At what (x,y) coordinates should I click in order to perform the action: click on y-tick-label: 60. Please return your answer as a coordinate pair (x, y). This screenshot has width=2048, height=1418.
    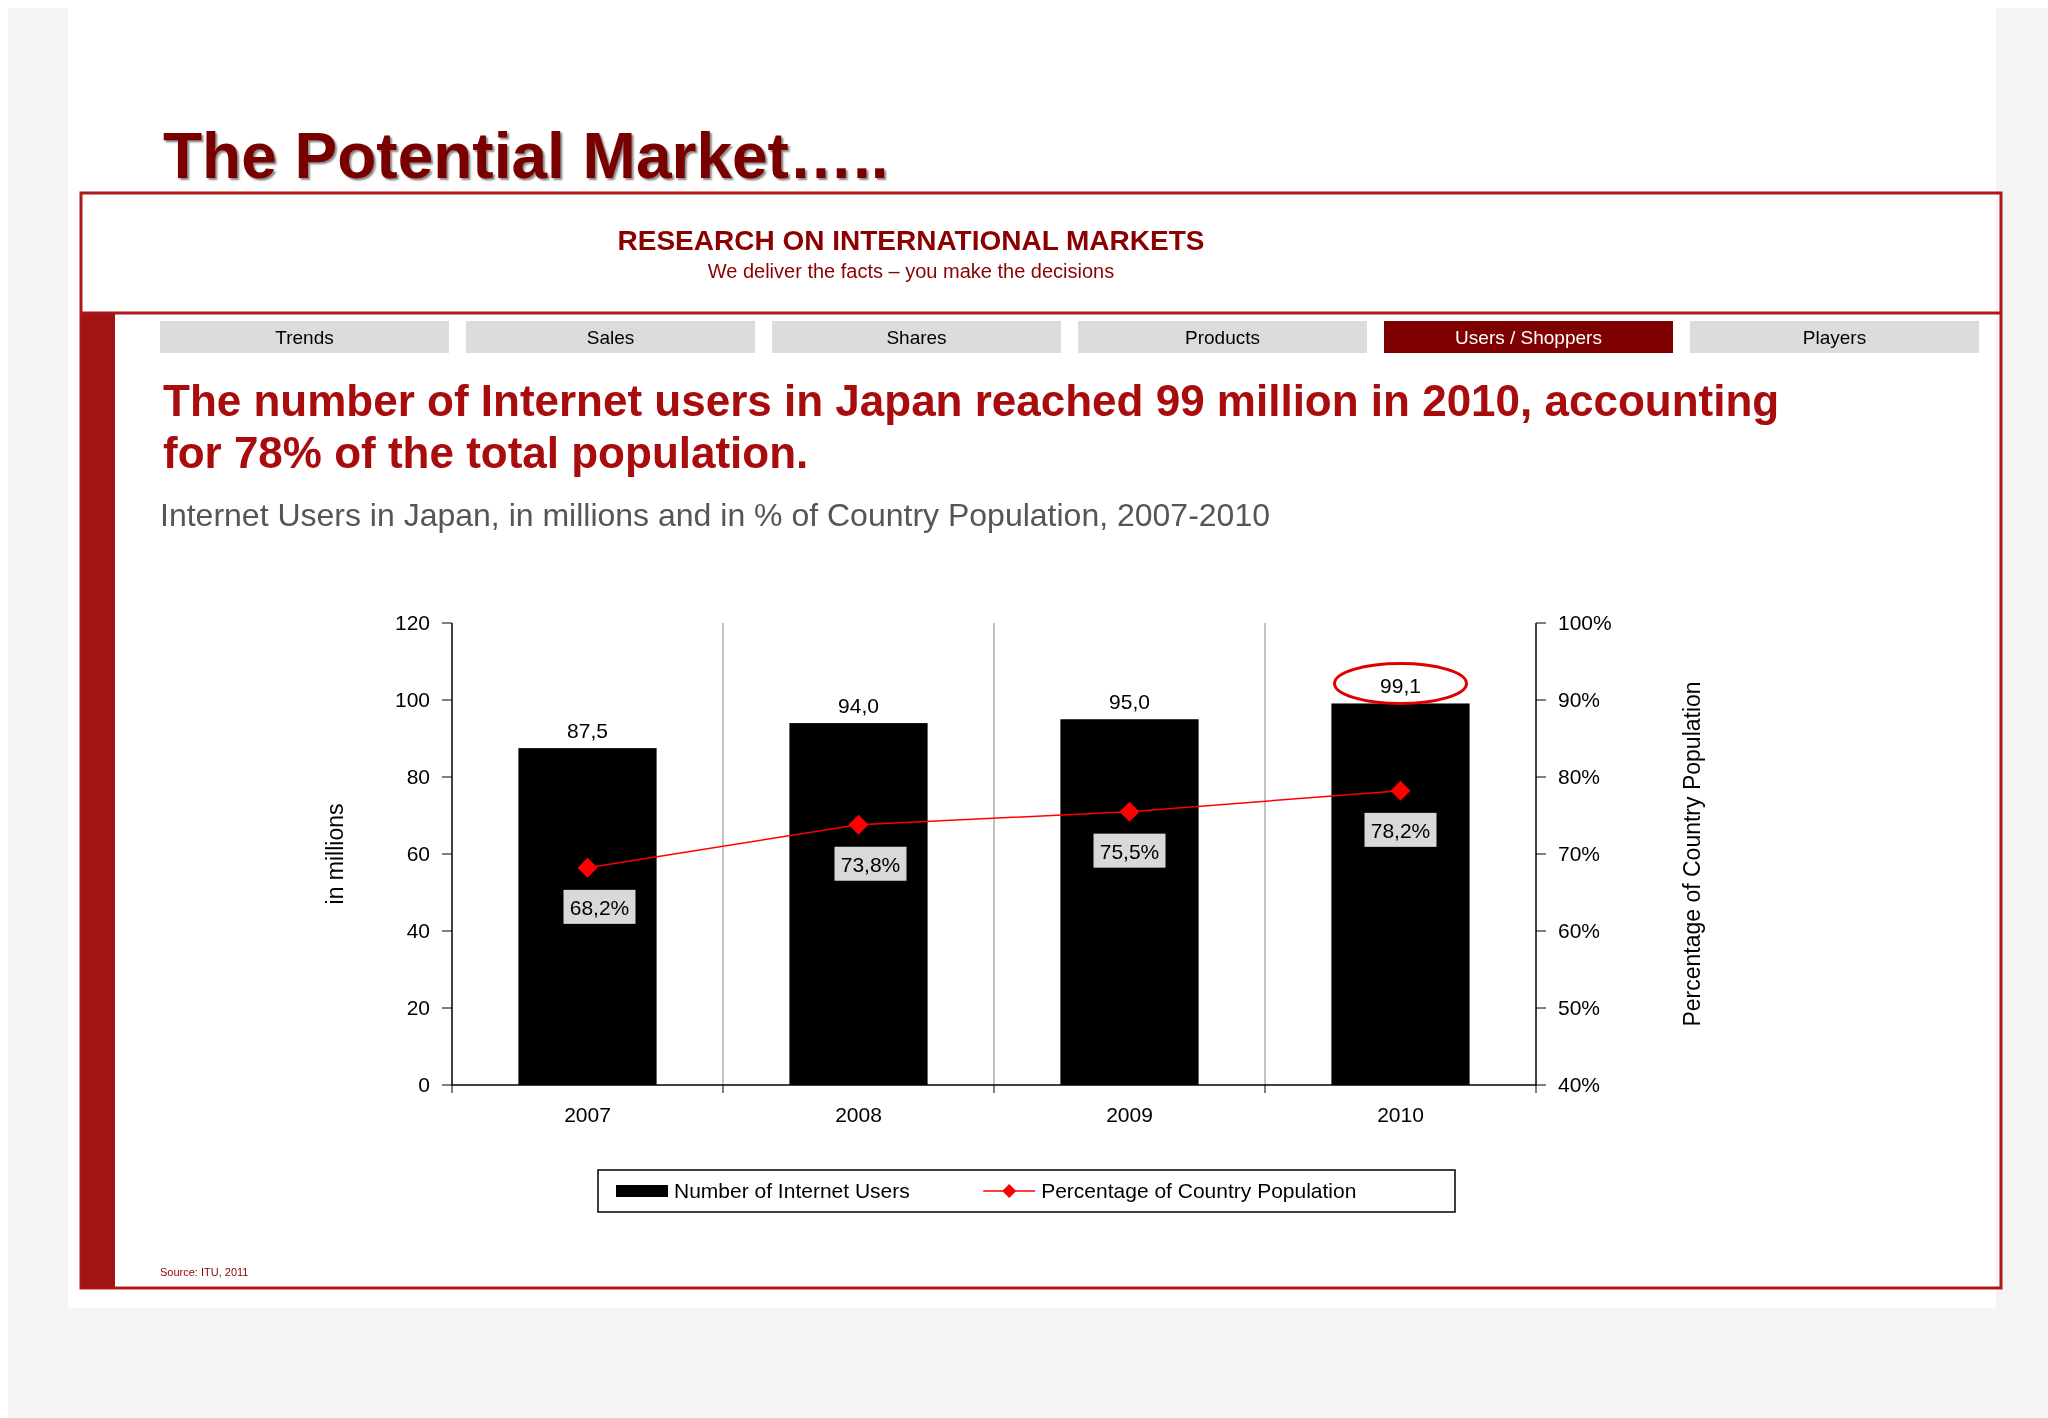
    Looking at the image, I should click on (418, 853).